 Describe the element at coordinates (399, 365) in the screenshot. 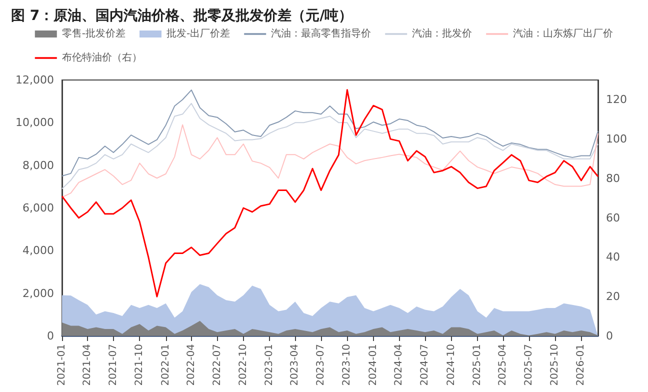

I see `x-tick-label: 2024-04` at that location.